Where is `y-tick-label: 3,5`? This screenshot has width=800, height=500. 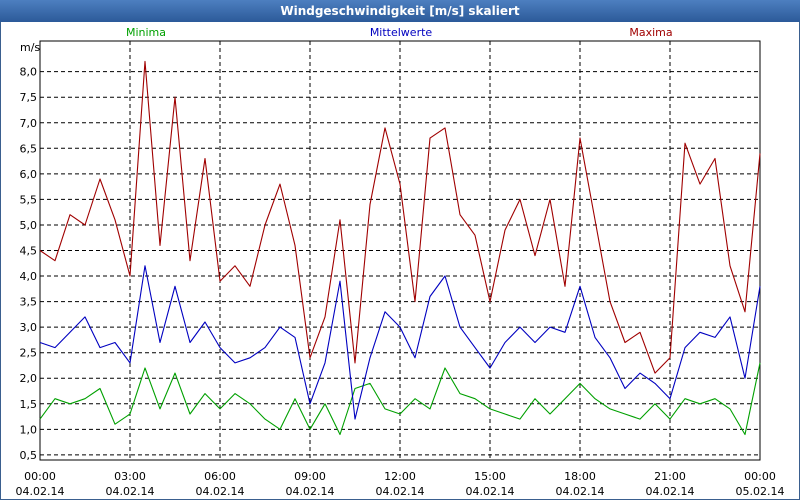
y-tick-label: 3,5 is located at coordinates (29, 302).